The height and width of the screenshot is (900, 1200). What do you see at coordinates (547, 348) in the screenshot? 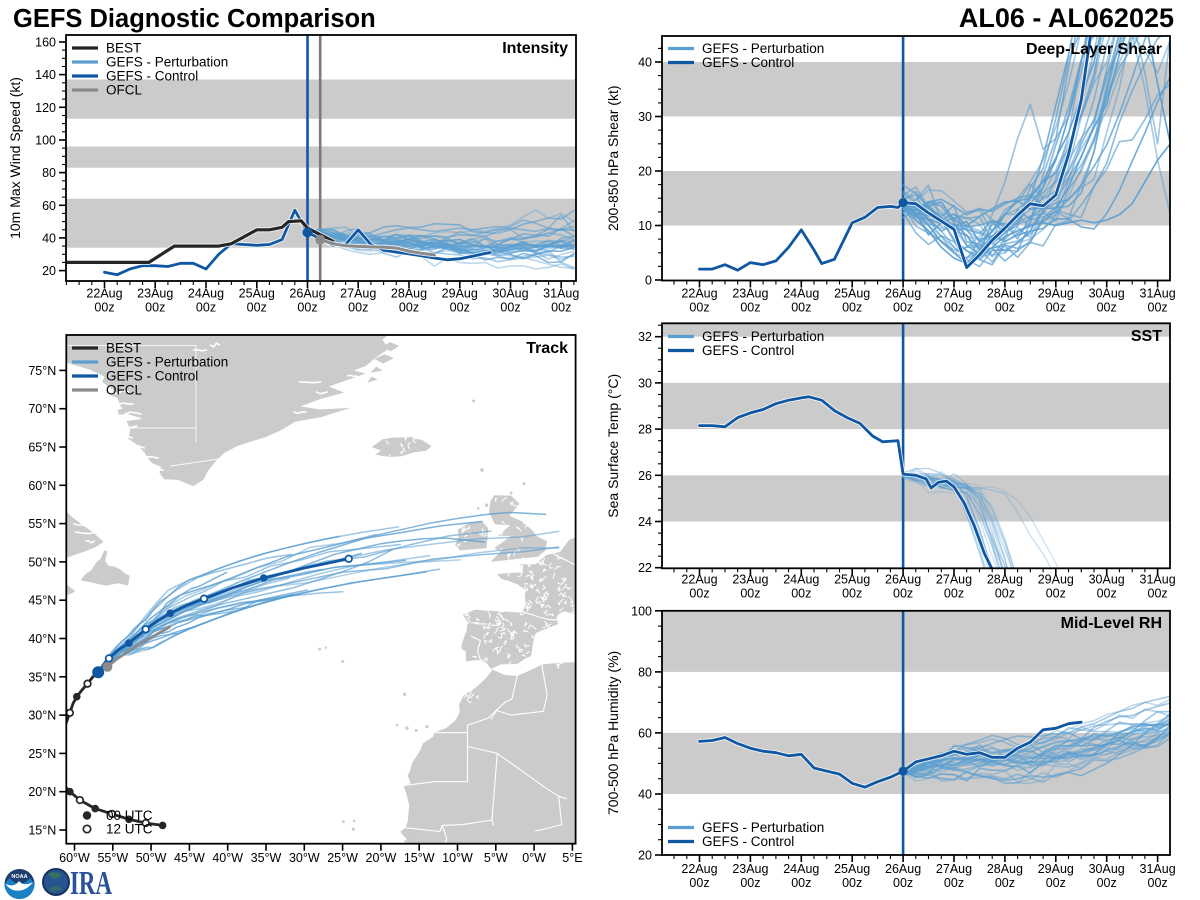
I see `svg-text: Track` at bounding box center [547, 348].